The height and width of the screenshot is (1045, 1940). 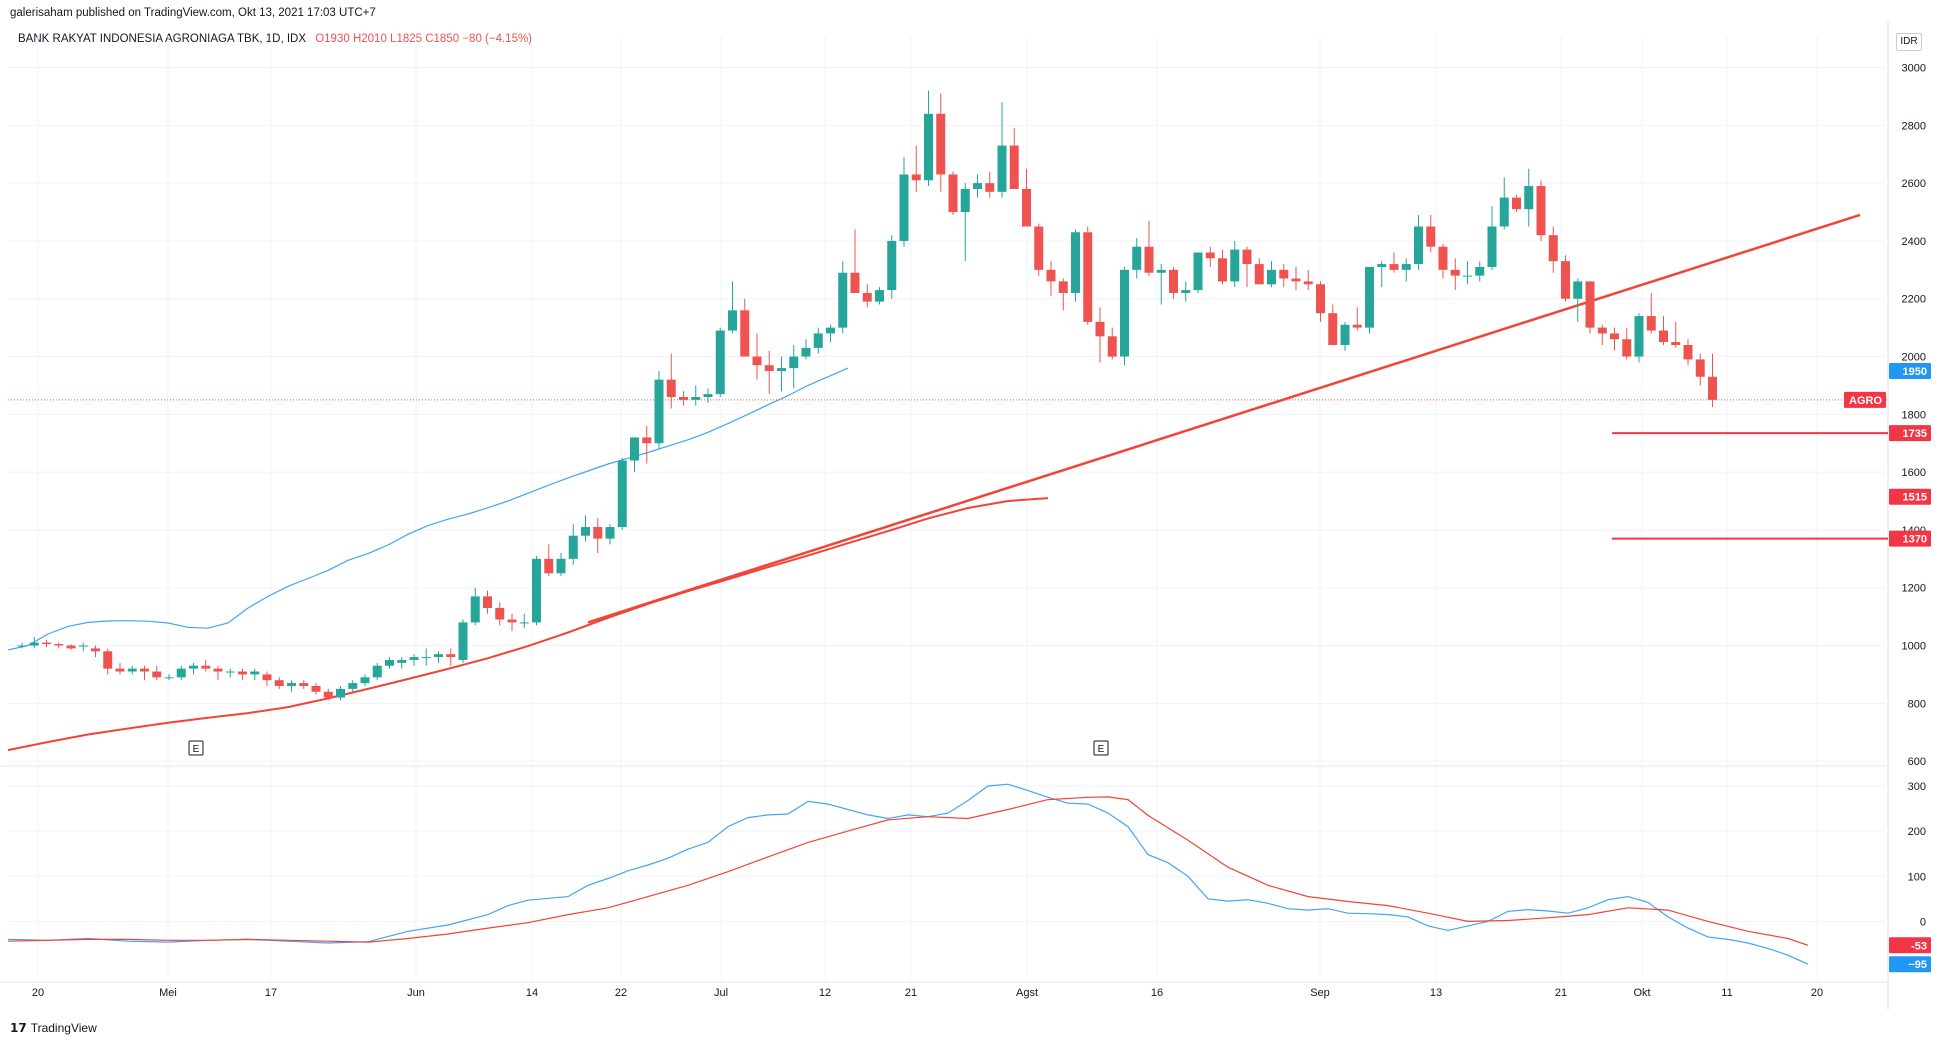 I want to click on y-tick-label: 800, so click(x=1917, y=704).